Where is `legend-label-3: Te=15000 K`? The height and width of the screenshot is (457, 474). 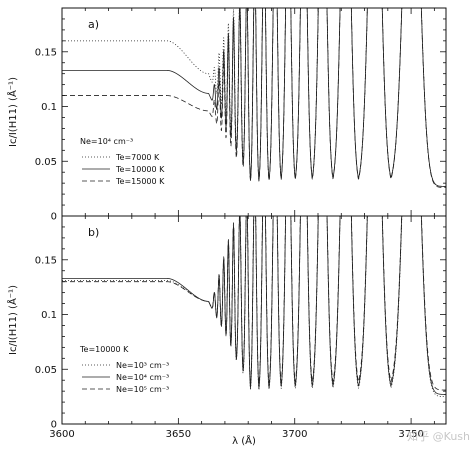 legend-label-3: Te=15000 K is located at coordinates (140, 181).